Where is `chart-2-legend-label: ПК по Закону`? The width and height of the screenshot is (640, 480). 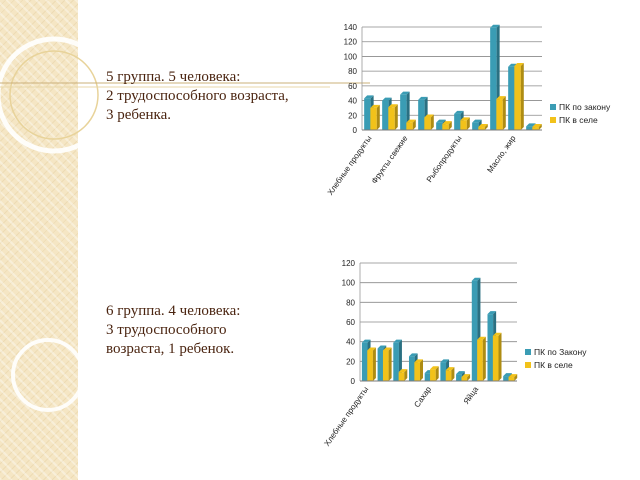 chart-2-legend-label: ПК по Закону is located at coordinates (560, 352).